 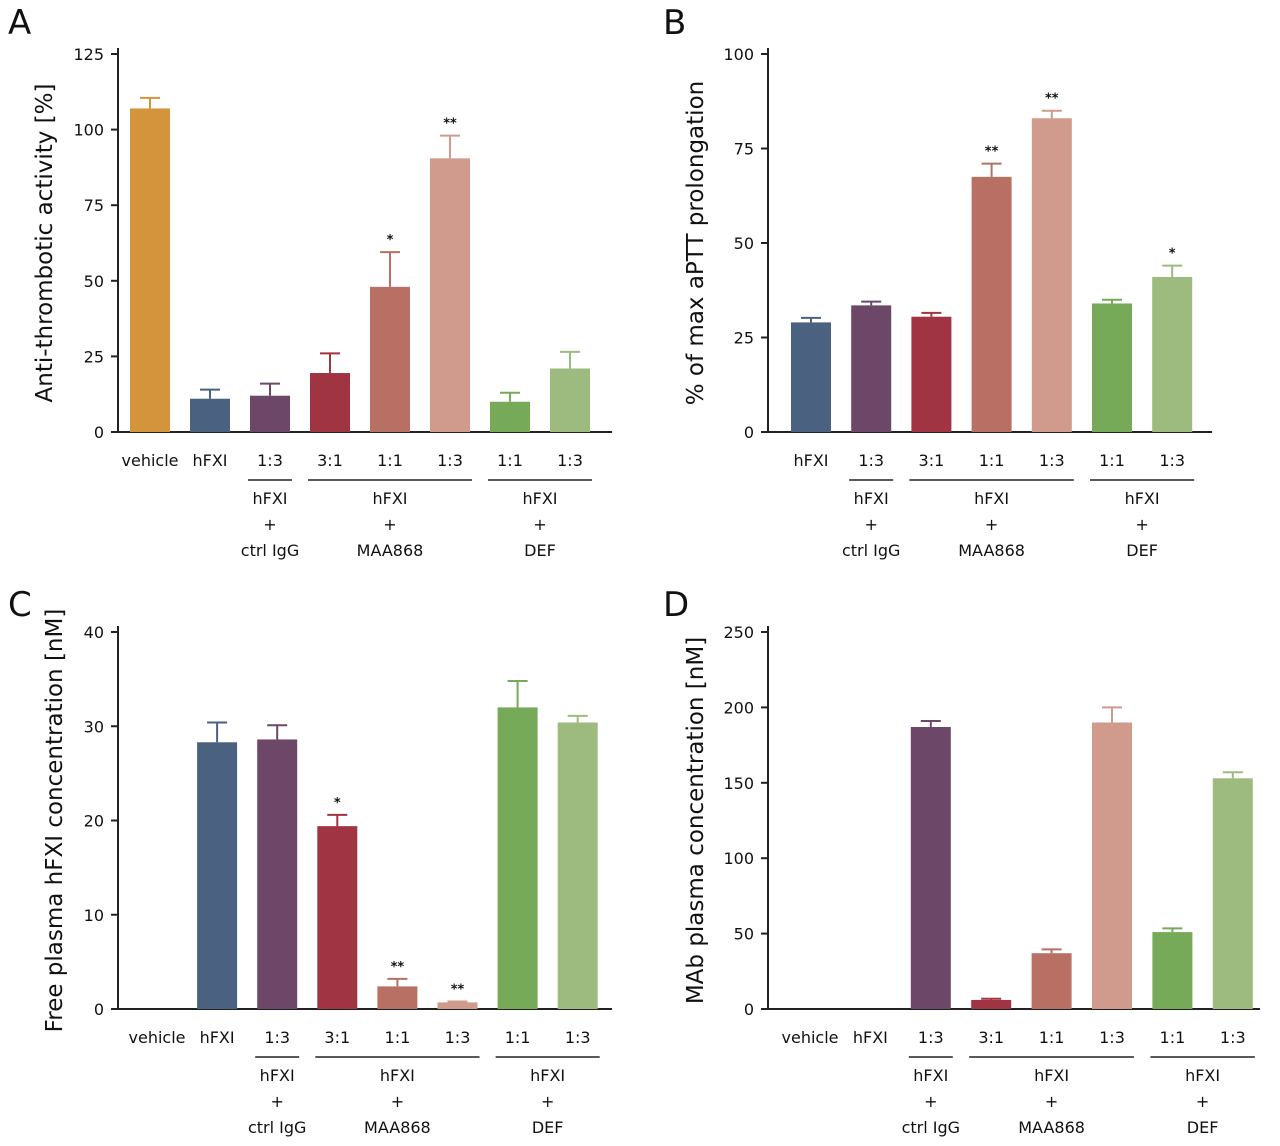 What do you see at coordinates (94, 205) in the screenshot?
I see `y-tick-label: 75` at bounding box center [94, 205].